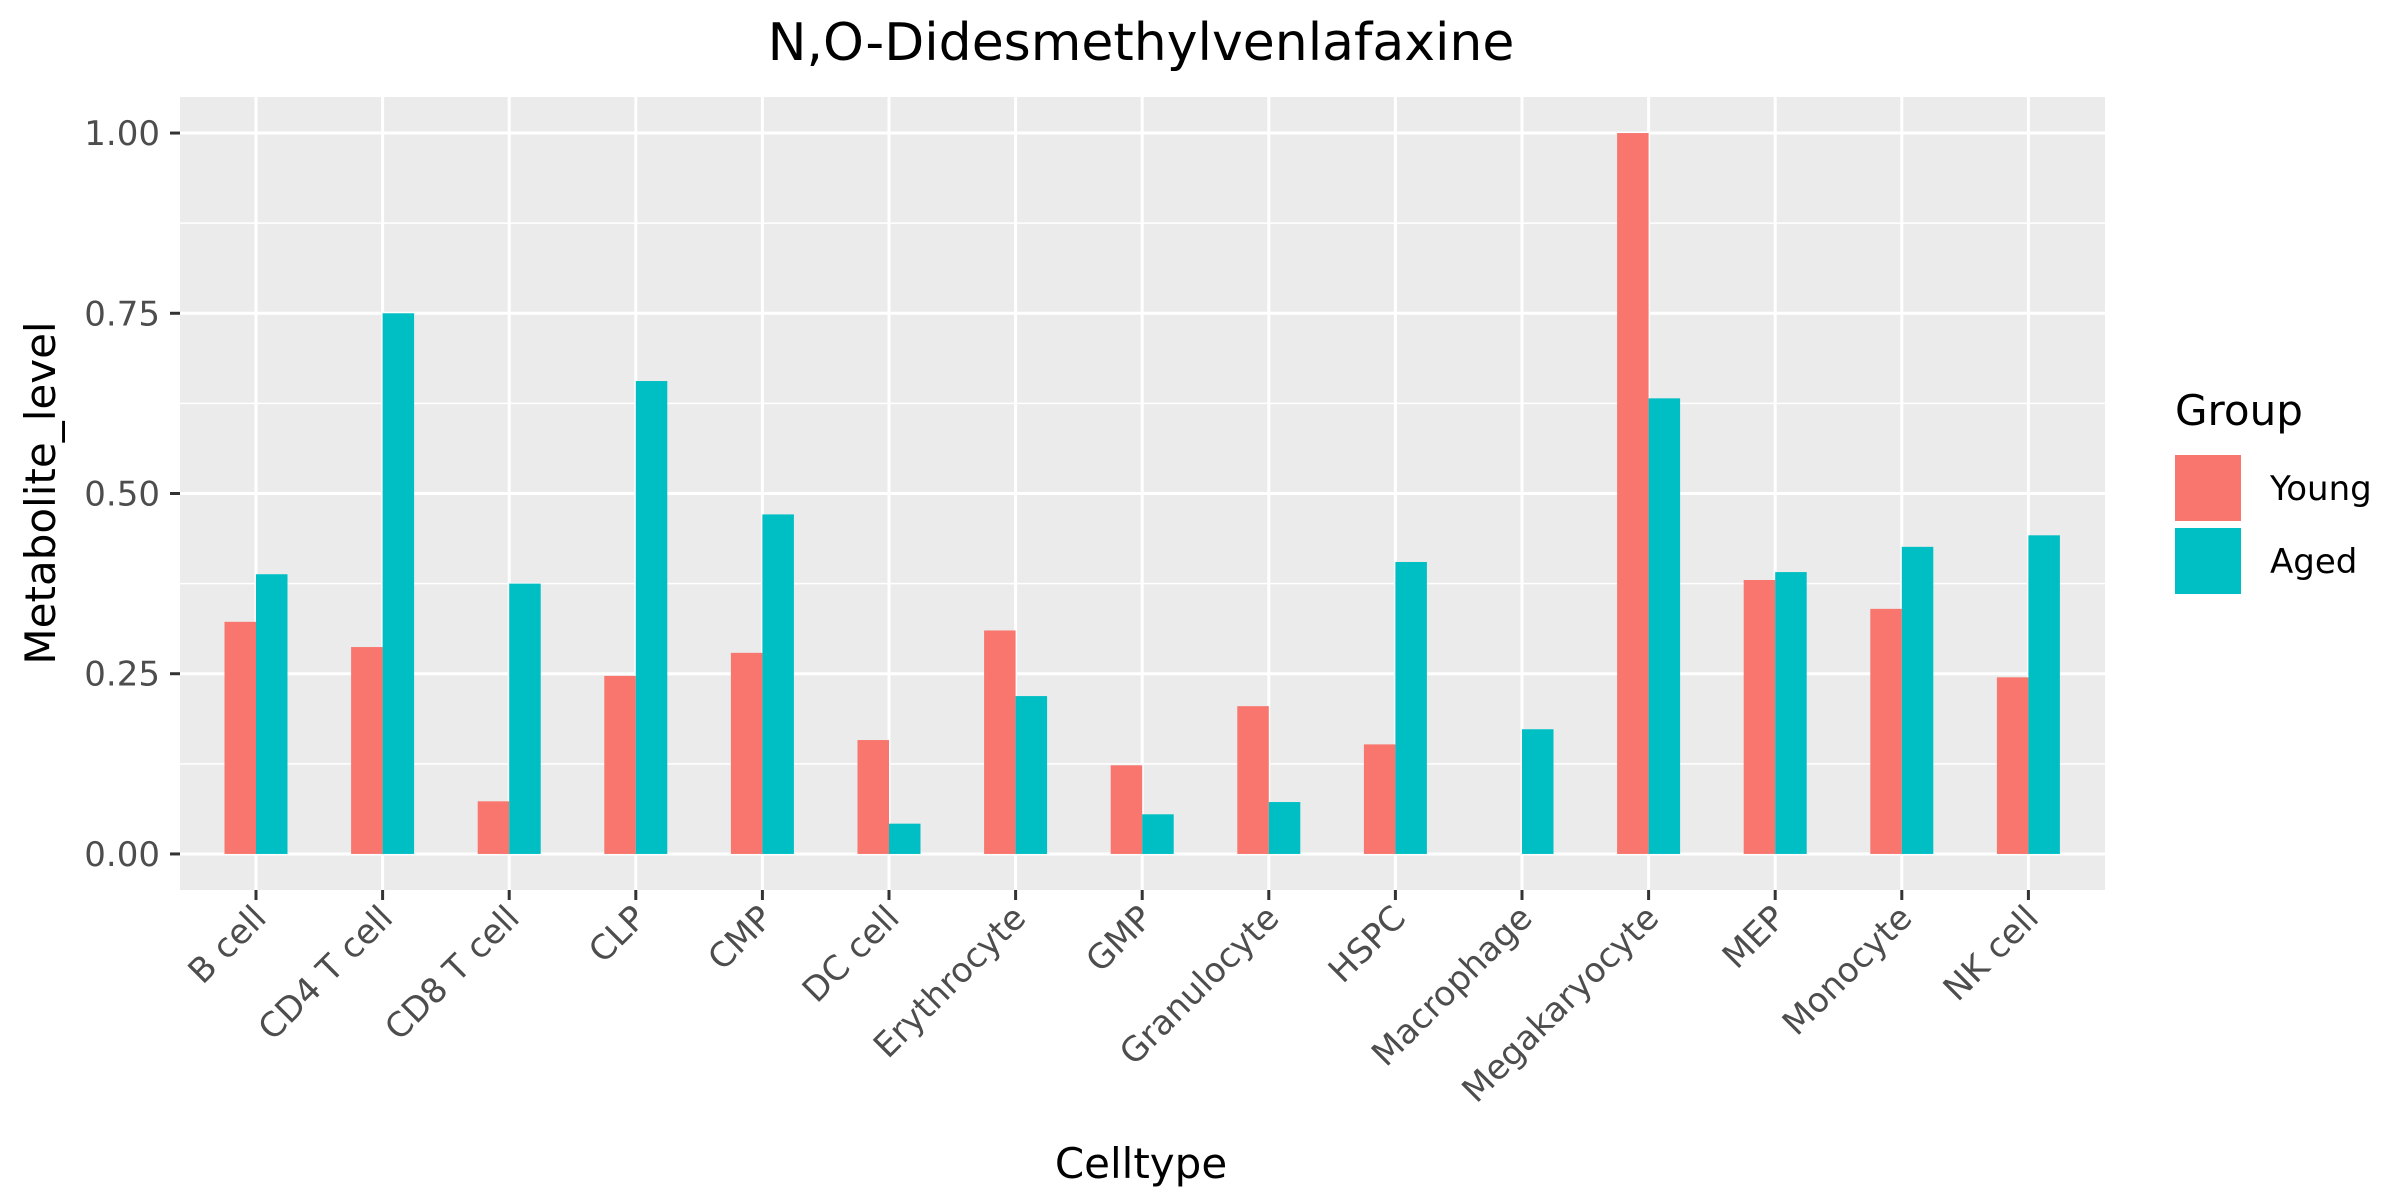 This screenshot has height=1200, width=2400. What do you see at coordinates (40, 492) in the screenshot?
I see `y-axis-title: Metabolite_level` at bounding box center [40, 492].